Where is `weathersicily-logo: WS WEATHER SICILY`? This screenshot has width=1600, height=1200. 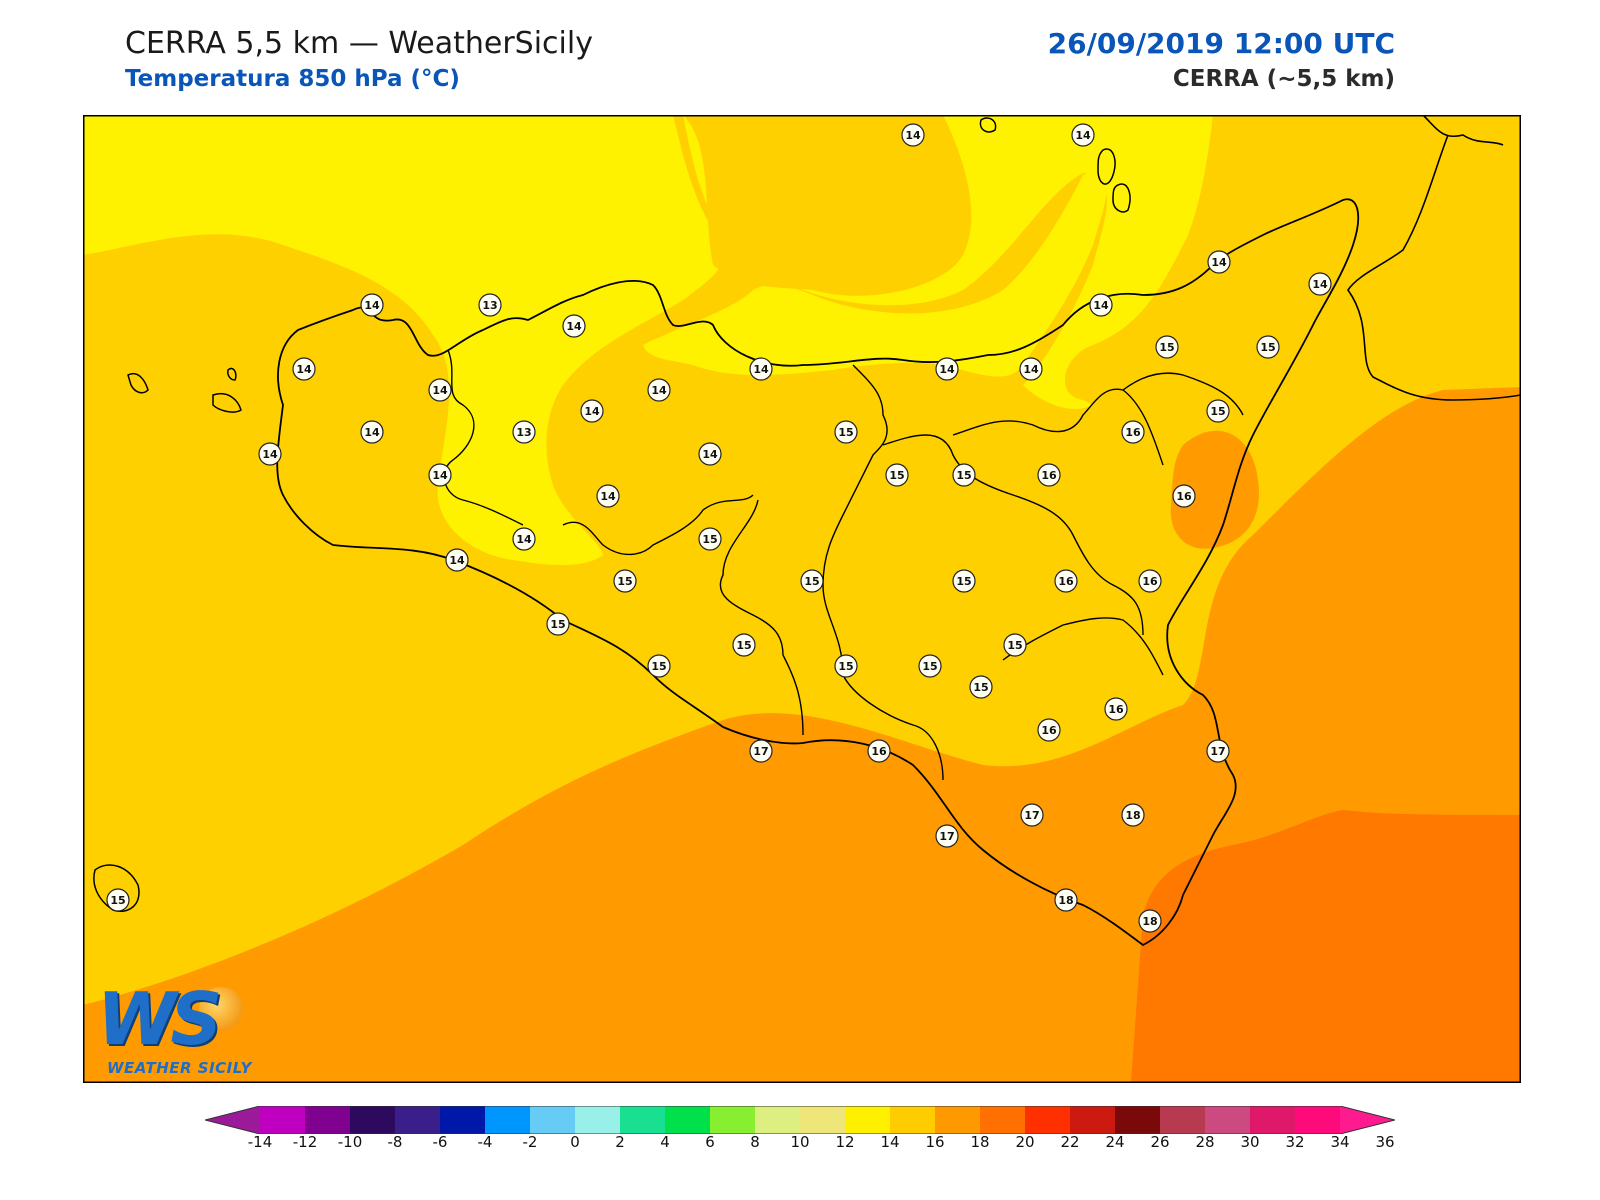
weathersicily-logo: WS WEATHER SICILY is located at coordinates (175, 1027).